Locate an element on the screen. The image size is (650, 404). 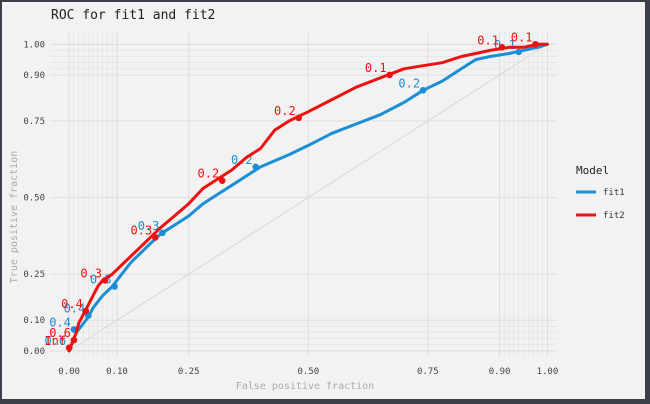
cutoff-label: Inf is located at coordinates (55, 341).